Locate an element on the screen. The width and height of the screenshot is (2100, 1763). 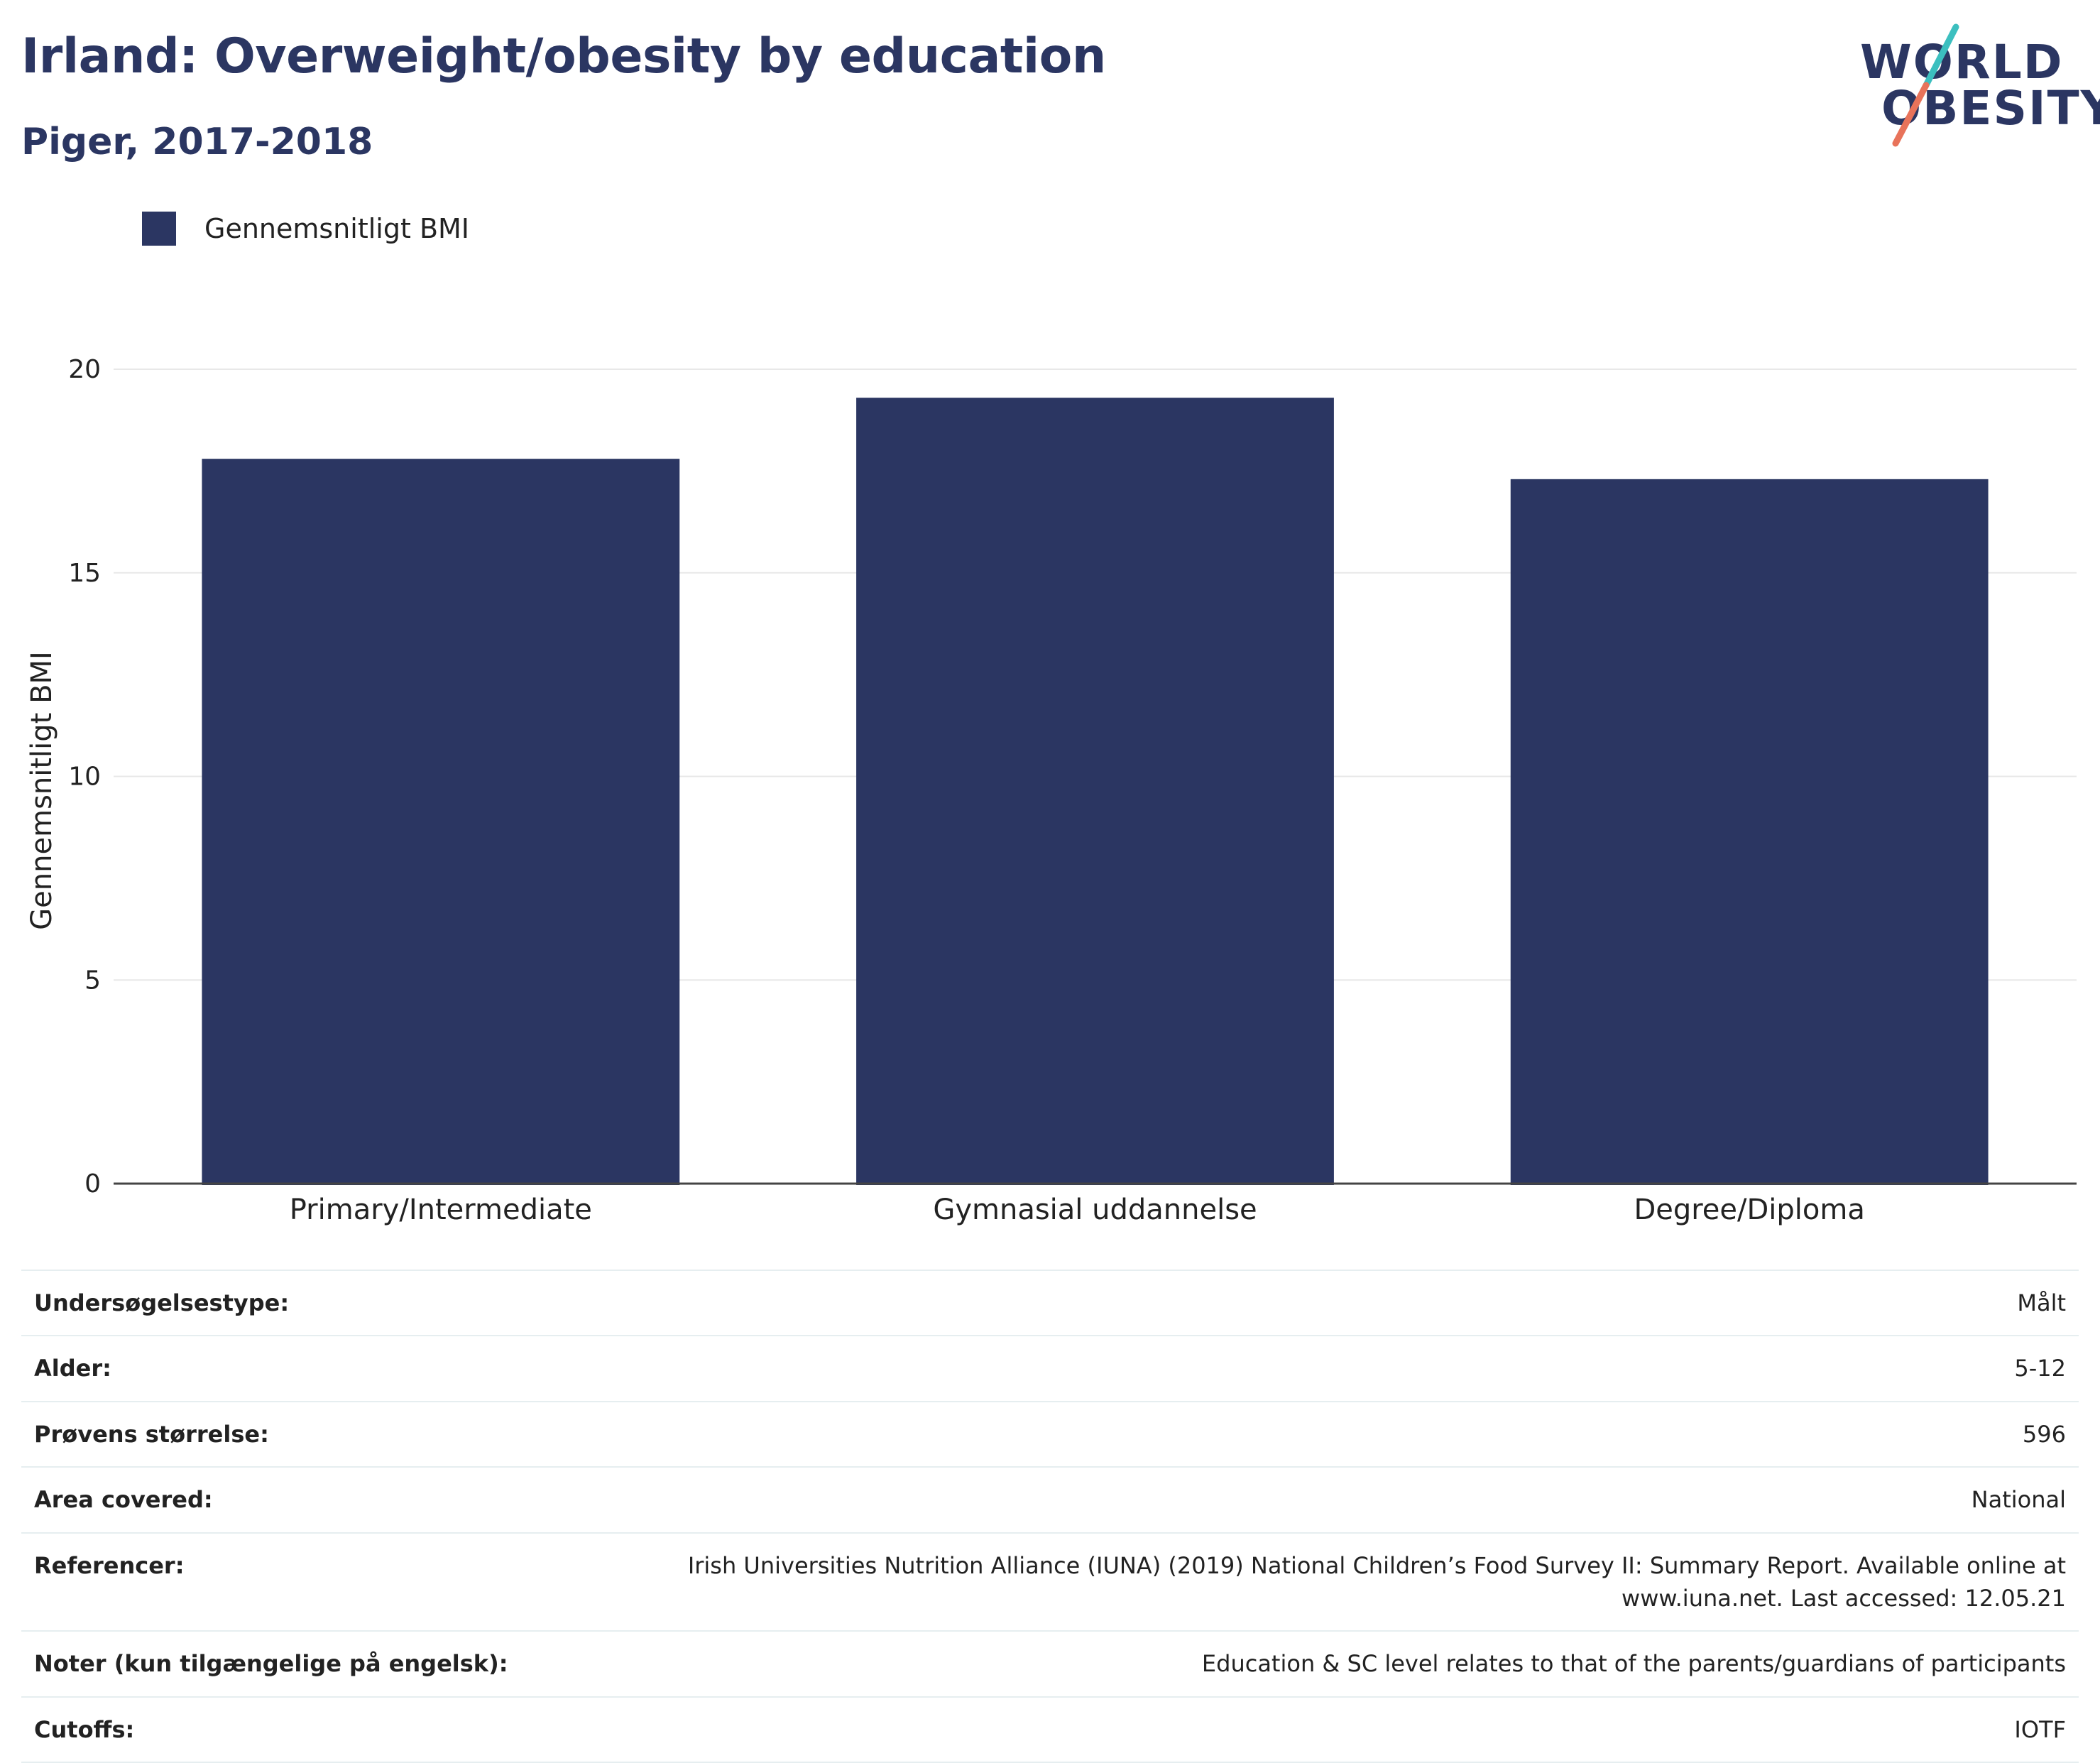
info-key: Area covered: is located at coordinates (123, 1500).